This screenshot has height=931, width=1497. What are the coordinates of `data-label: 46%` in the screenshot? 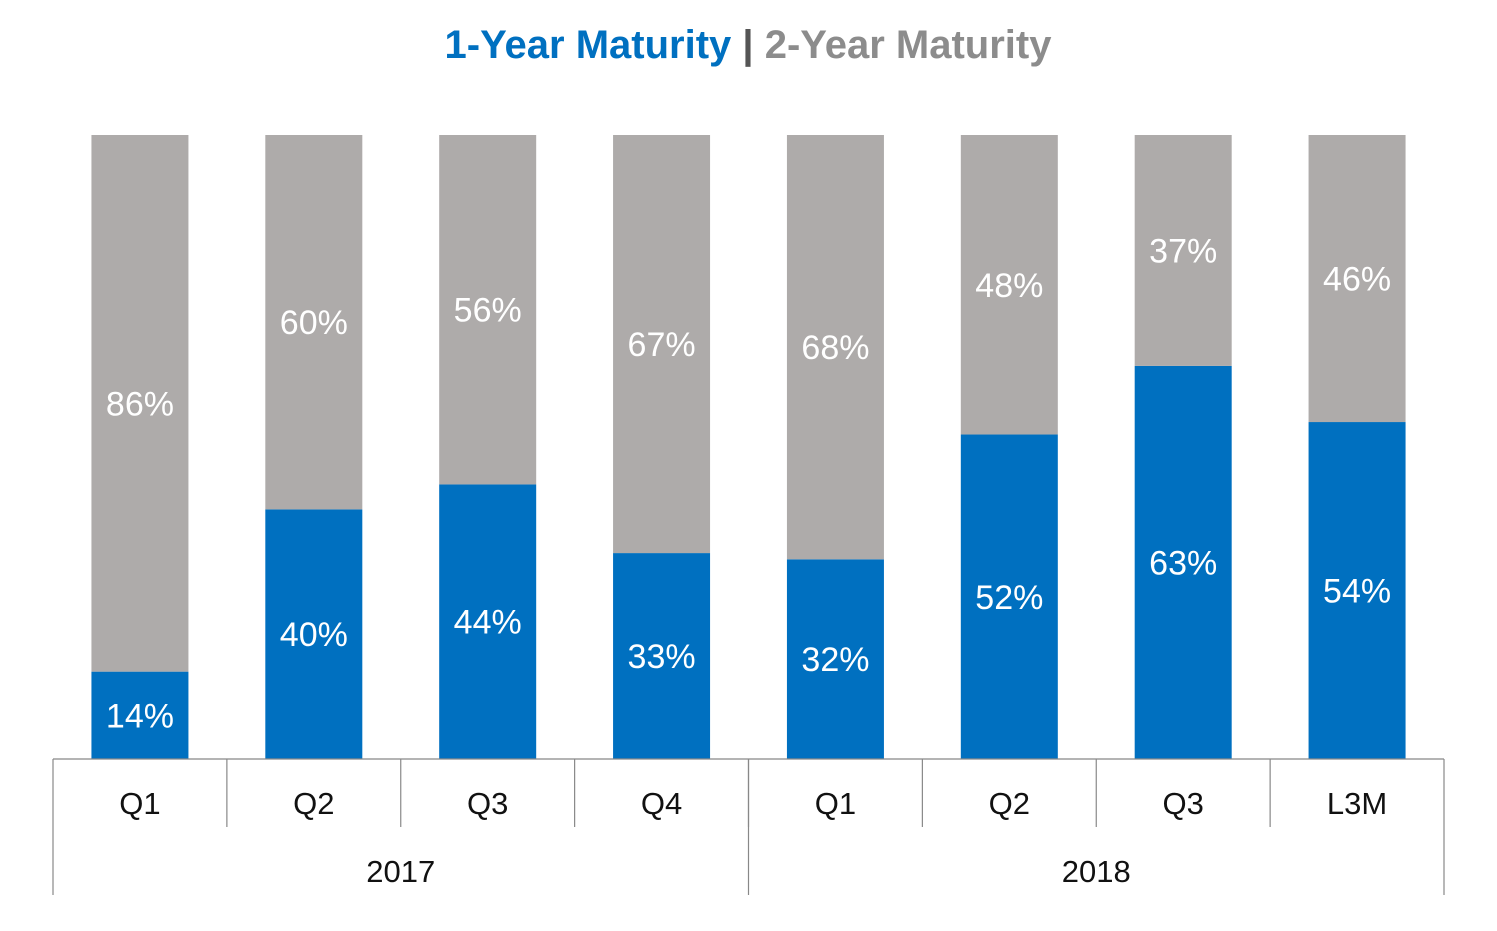 It's located at (1357, 280).